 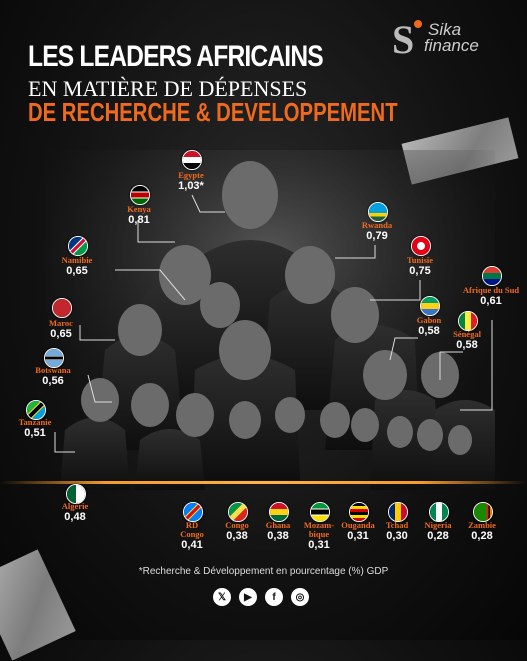 I want to click on flag-tunisie-icon, so click(x=421, y=246).